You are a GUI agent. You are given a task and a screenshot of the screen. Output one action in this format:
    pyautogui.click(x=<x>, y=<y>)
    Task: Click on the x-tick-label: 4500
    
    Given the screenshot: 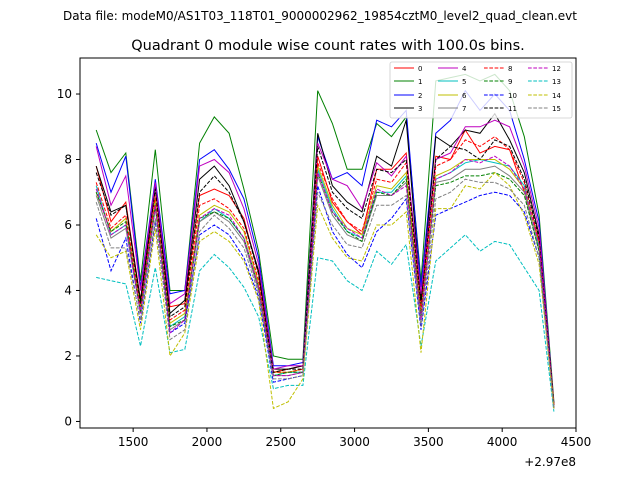 What is the action you would take?
    pyautogui.click(x=576, y=442)
    